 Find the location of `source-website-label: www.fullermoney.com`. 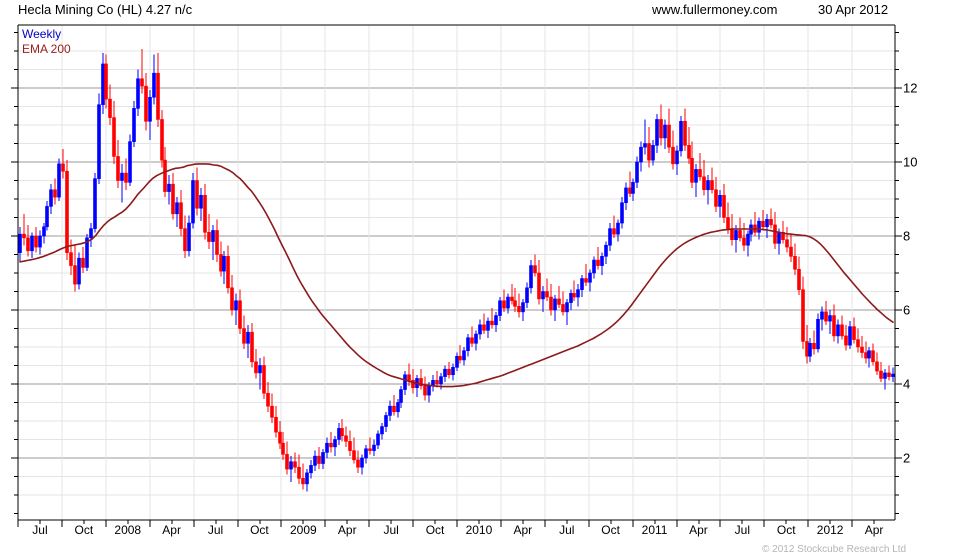

source-website-label: www.fullermoney.com is located at coordinates (715, 9).